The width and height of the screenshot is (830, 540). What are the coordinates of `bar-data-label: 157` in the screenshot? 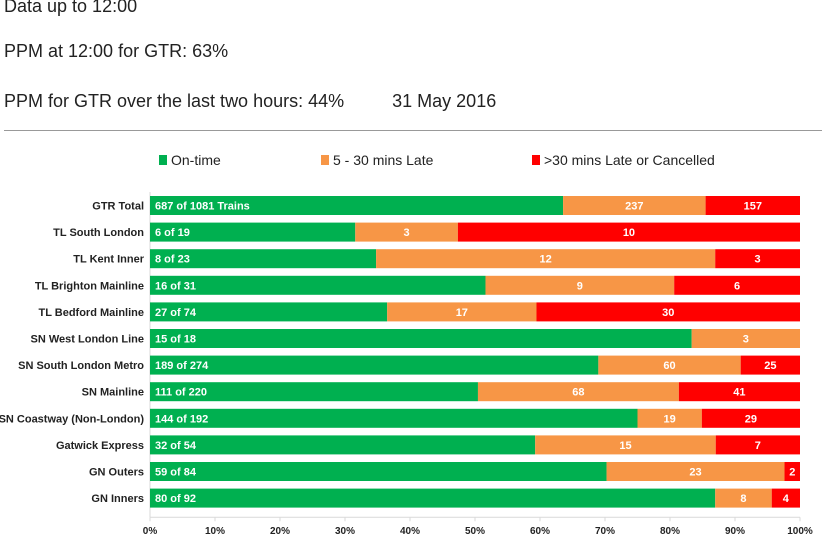 It's located at (753, 207).